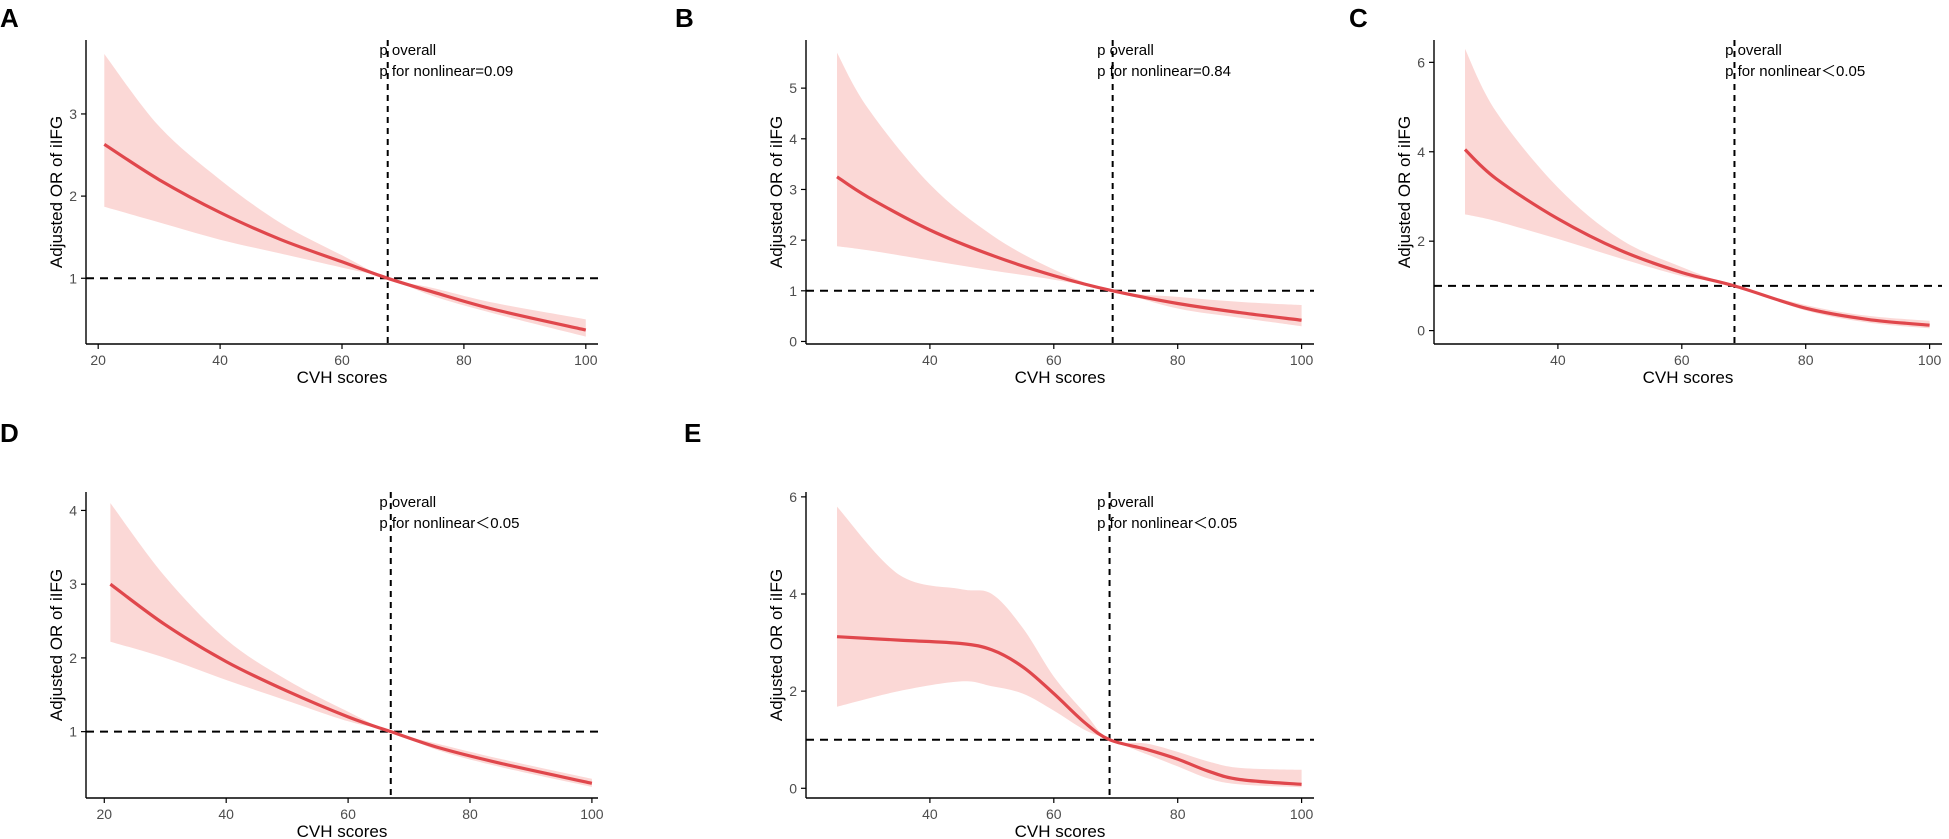 Image resolution: width=1949 pixels, height=839 pixels. Describe the element at coordinates (1054, 814) in the screenshot. I see `x-tick-label-e-60: 60` at that location.